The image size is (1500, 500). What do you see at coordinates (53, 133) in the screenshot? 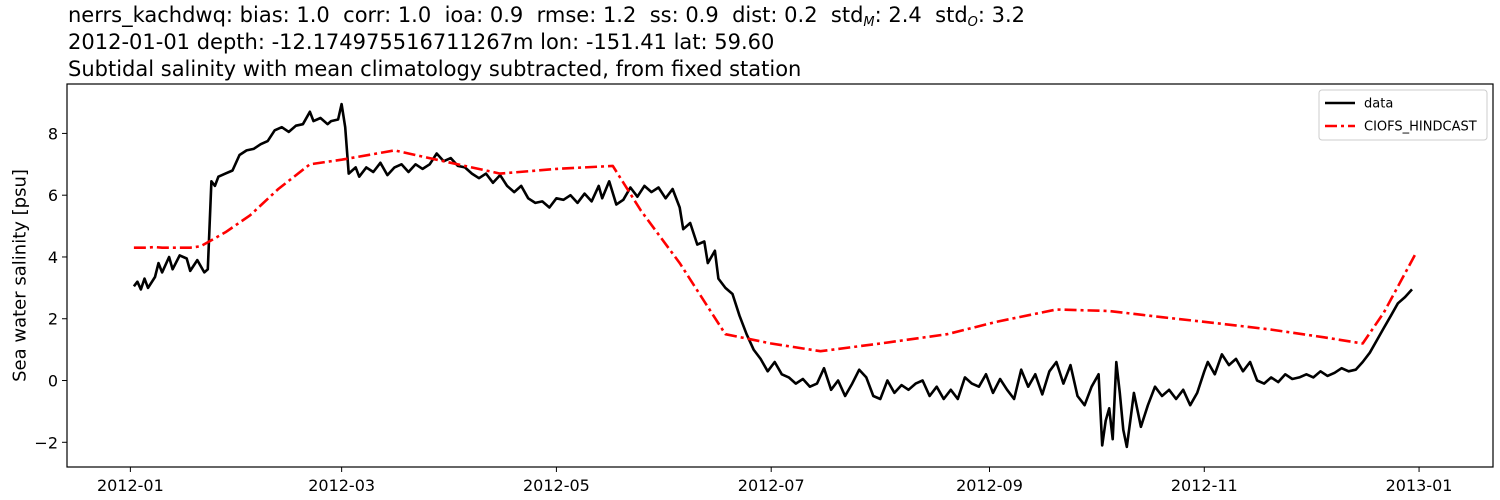
I see `y-tick-label: 8` at bounding box center [53, 133].